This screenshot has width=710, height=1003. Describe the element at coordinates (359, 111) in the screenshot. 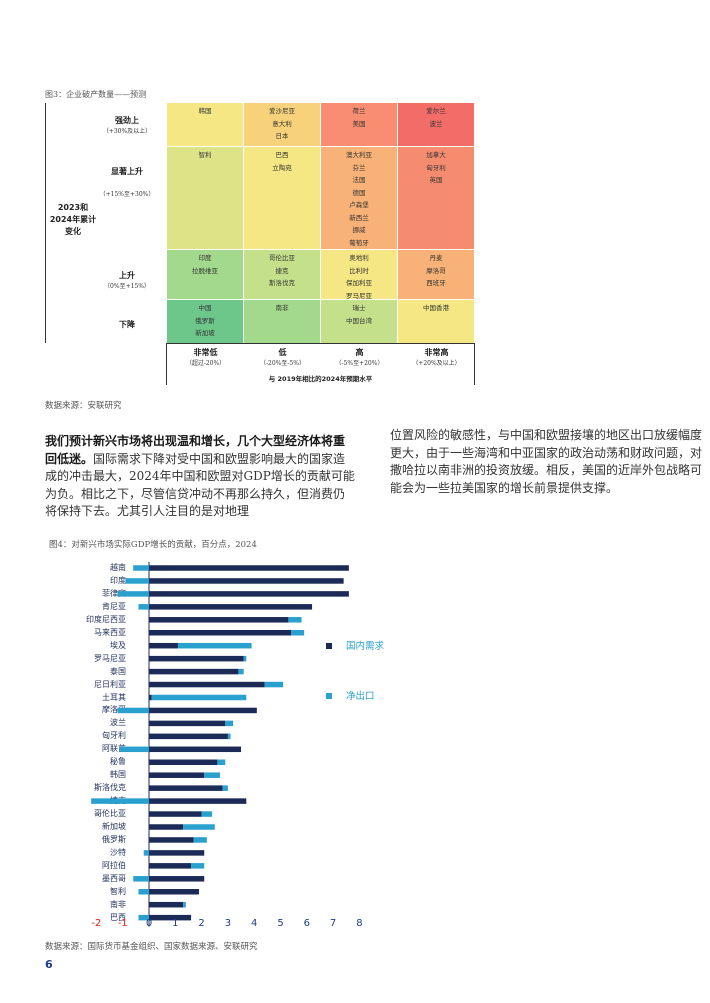

I see `matrix-cell-country: 荷兰` at that location.